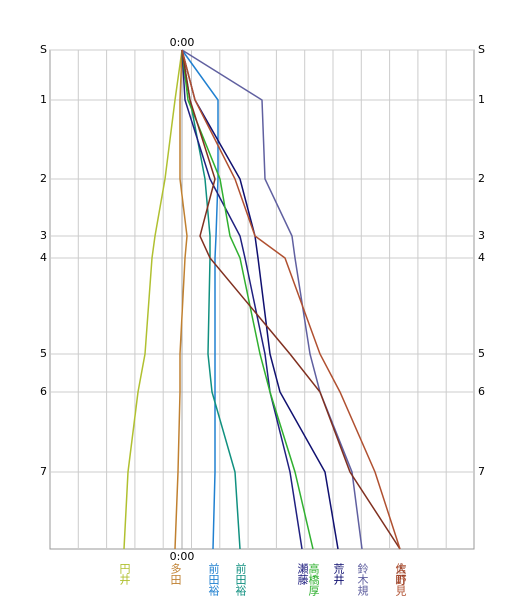 Image resolution: width=525 pixels, height=604 pixels. Describe the element at coordinates (43, 353) in the screenshot. I see `y-tick-label: 5` at that location.